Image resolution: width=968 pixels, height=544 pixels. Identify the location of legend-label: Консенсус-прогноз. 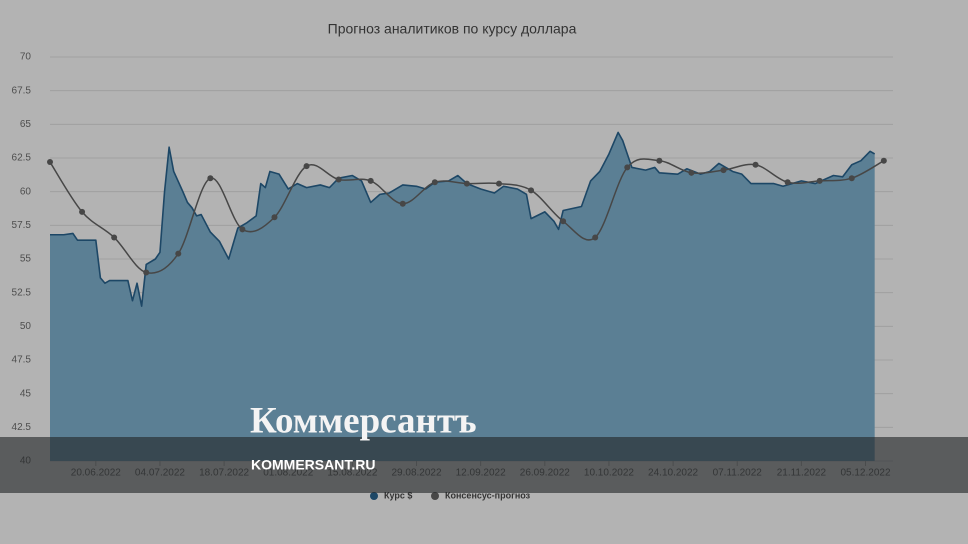
(488, 495).